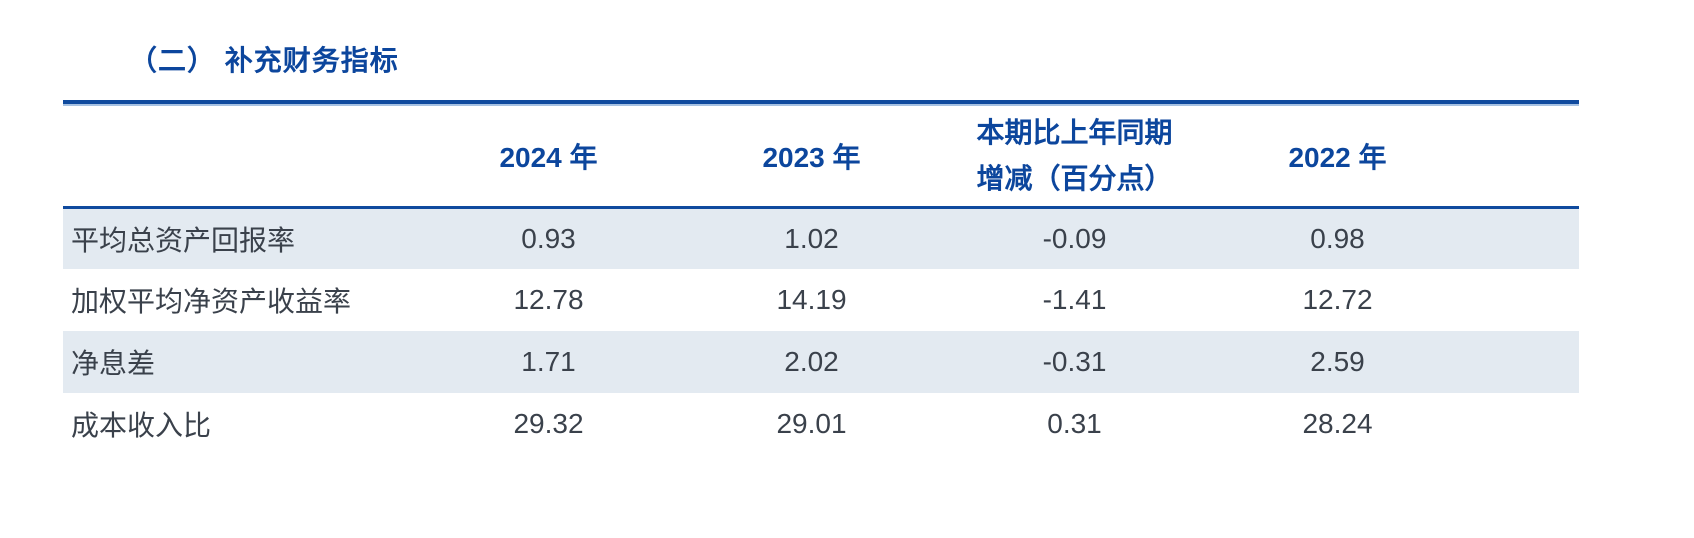 Image resolution: width=1694 pixels, height=538 pixels. Describe the element at coordinates (141, 425) in the screenshot. I see `cell-indicator: 成本收入比` at that location.